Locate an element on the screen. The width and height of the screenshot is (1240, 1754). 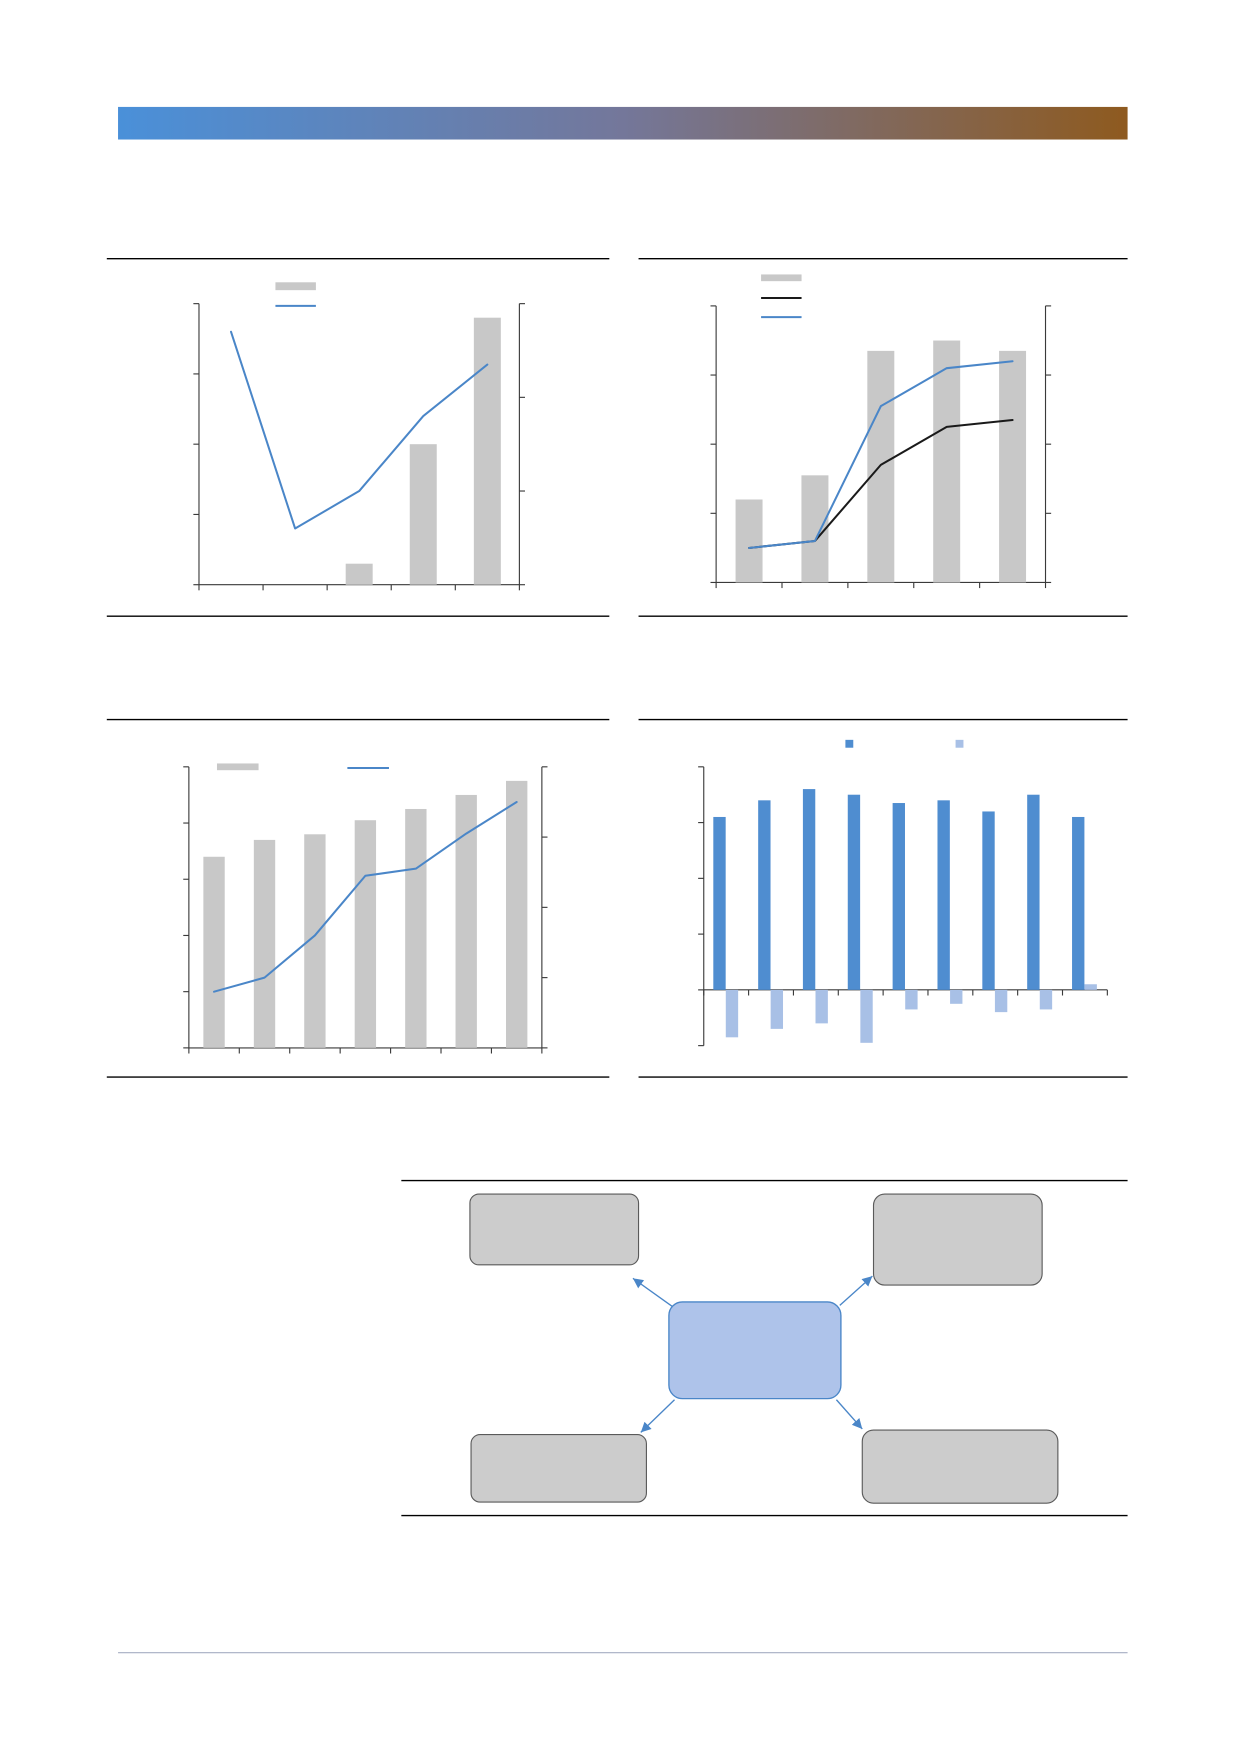
chart-bottom-right is located at coordinates (903, 893).